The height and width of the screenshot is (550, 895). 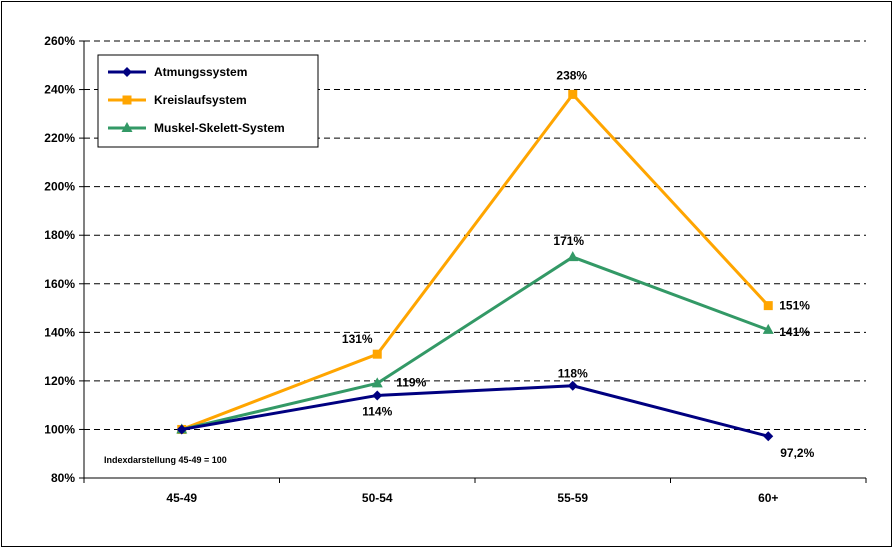 I want to click on legend-label: Atmungssystem, so click(x=200, y=72).